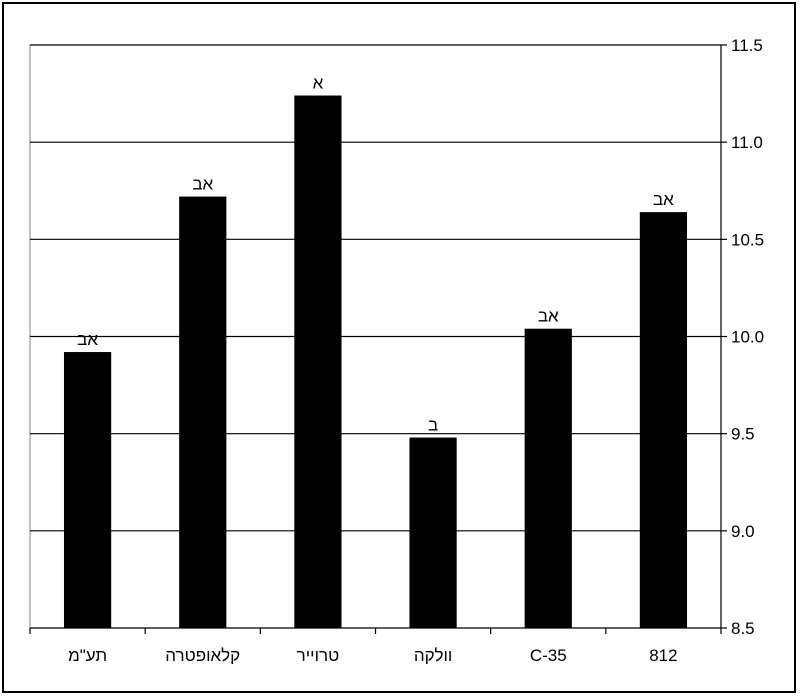 Image resolution: width=800 pixels, height=697 pixels. Describe the element at coordinates (433, 655) in the screenshot. I see `x-category-label: וולקה` at that location.